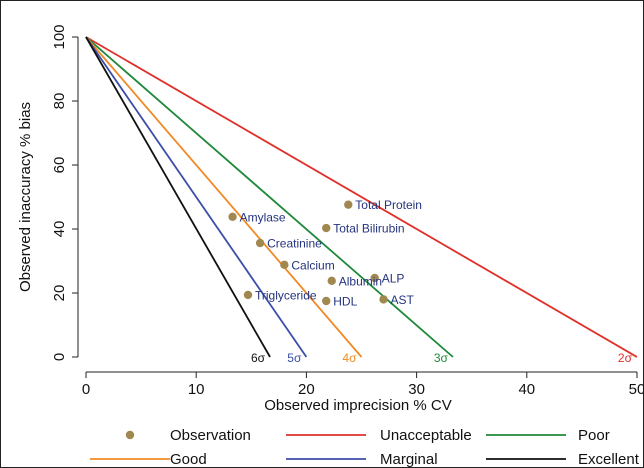  What do you see at coordinates (263, 217) in the screenshot?
I see `observation-label: Amylase` at bounding box center [263, 217].